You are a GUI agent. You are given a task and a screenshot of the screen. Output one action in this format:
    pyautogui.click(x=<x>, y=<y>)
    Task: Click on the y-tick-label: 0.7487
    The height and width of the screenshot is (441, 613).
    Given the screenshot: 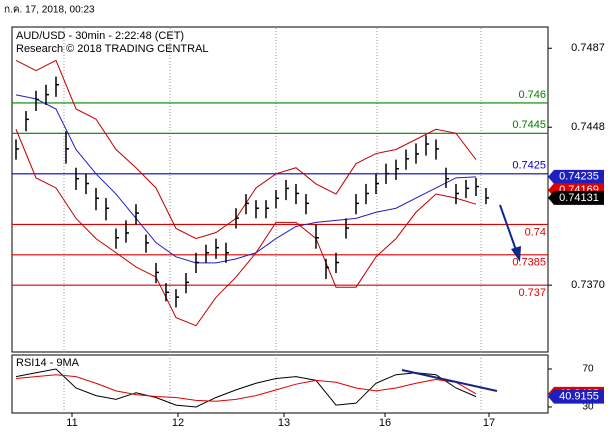 What is the action you would take?
    pyautogui.click(x=588, y=48)
    